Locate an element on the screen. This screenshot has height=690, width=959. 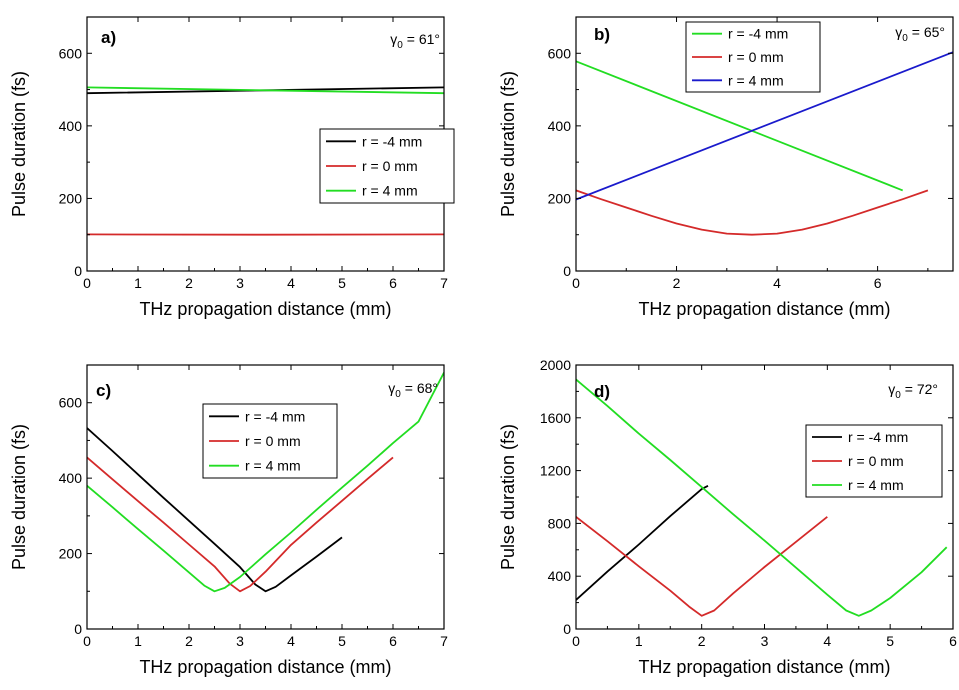
plot-frame is located at coordinates (764, 144).